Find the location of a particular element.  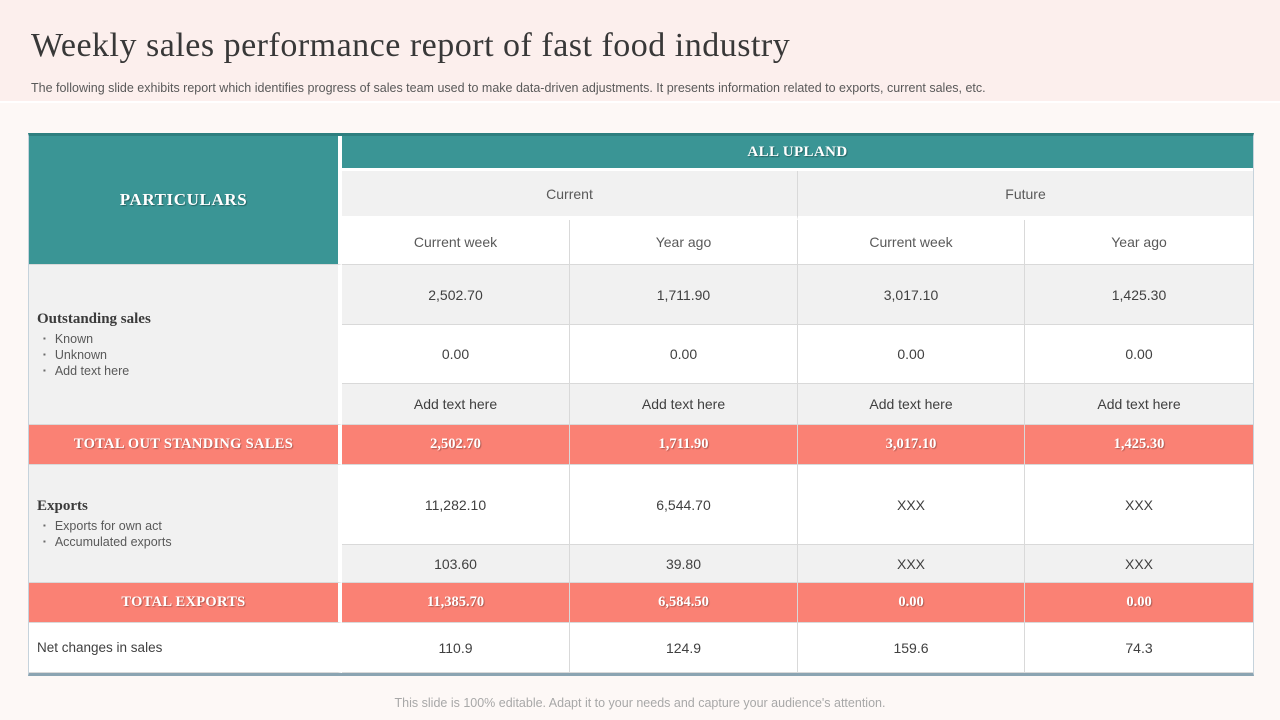

total-value-cell: 2,502.70 is located at coordinates (456, 445).